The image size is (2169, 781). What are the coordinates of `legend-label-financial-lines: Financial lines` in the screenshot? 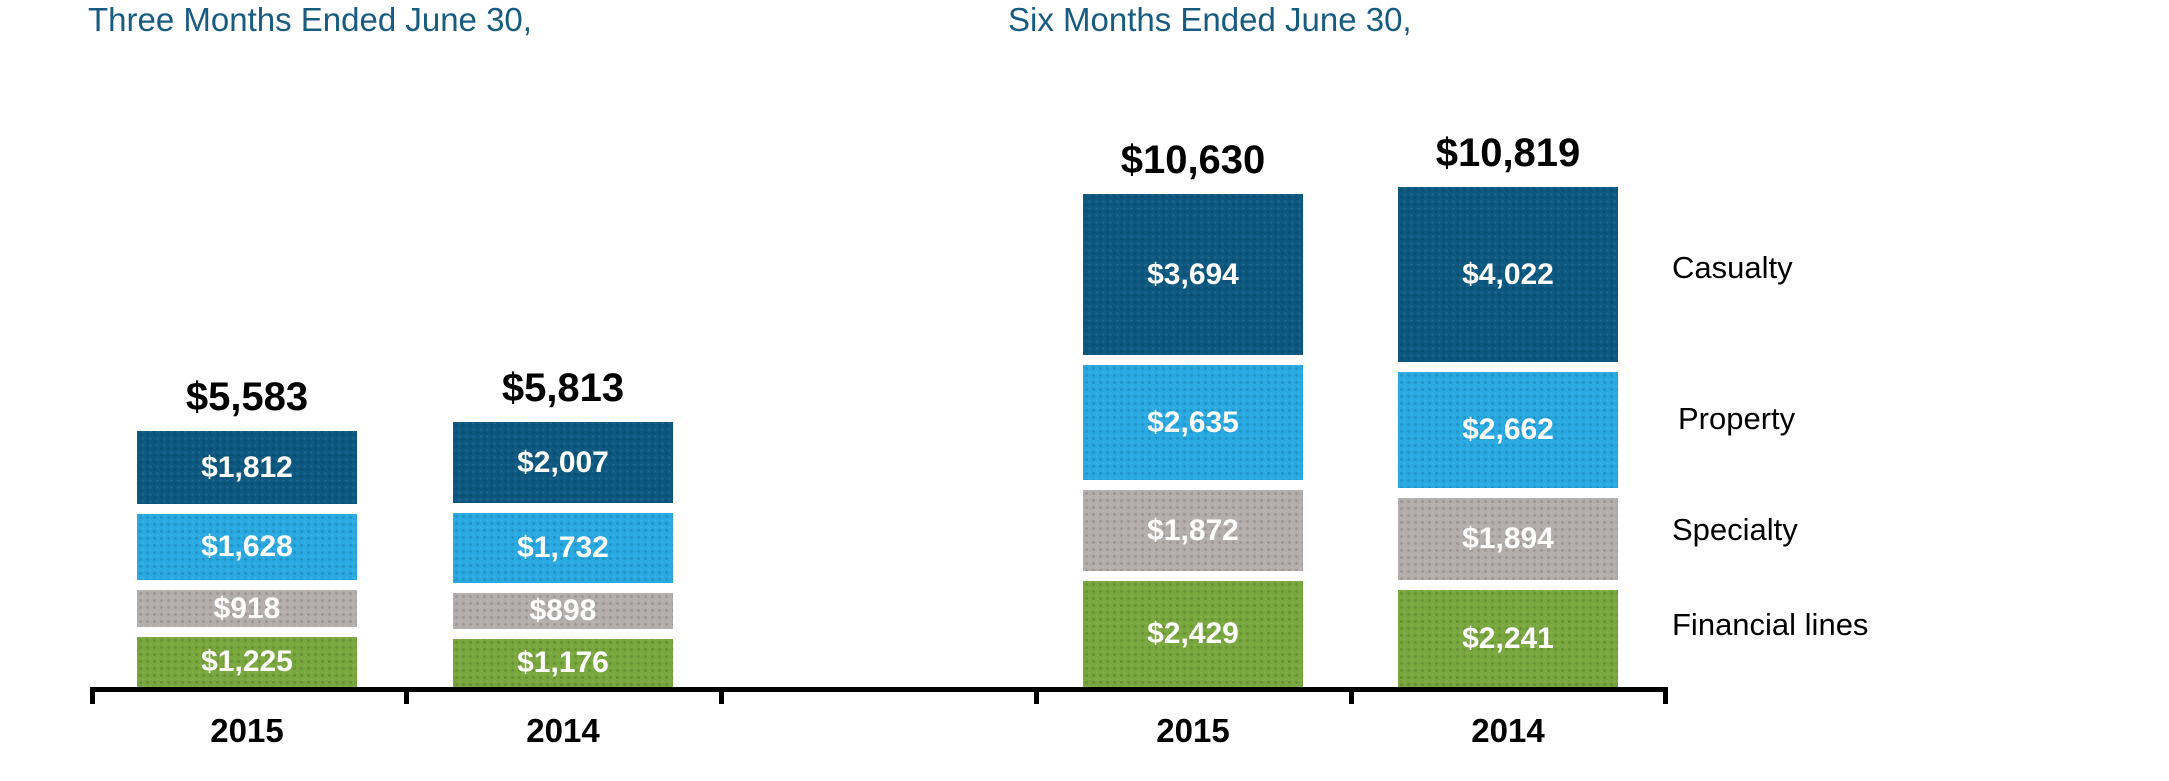 It's located at (1770, 624).